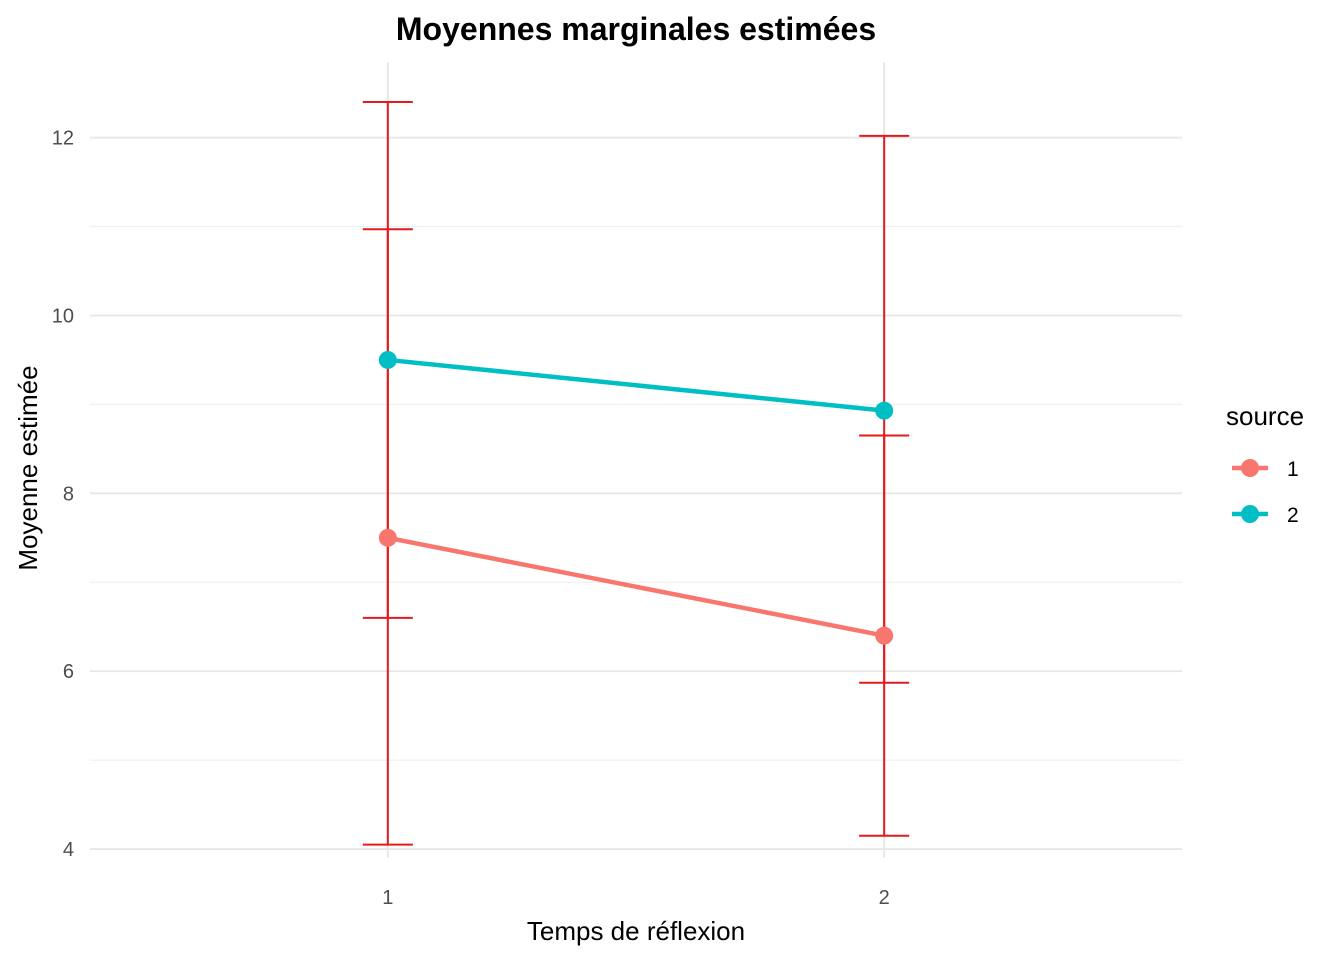  I want to click on legend: source 1 2, so click(1265, 464).